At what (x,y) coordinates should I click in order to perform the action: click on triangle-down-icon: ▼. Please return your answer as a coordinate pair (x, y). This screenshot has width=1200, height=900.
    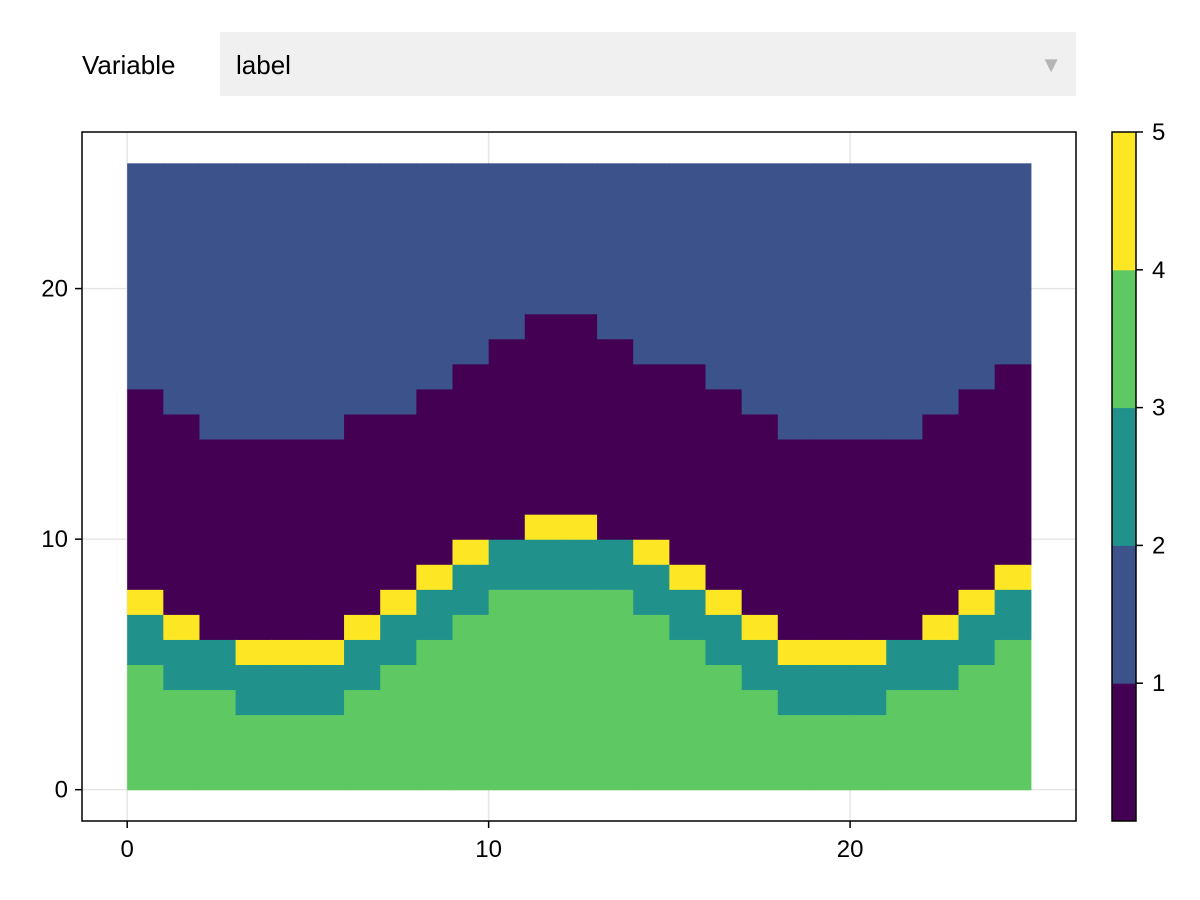
    Looking at the image, I should click on (1051, 64).